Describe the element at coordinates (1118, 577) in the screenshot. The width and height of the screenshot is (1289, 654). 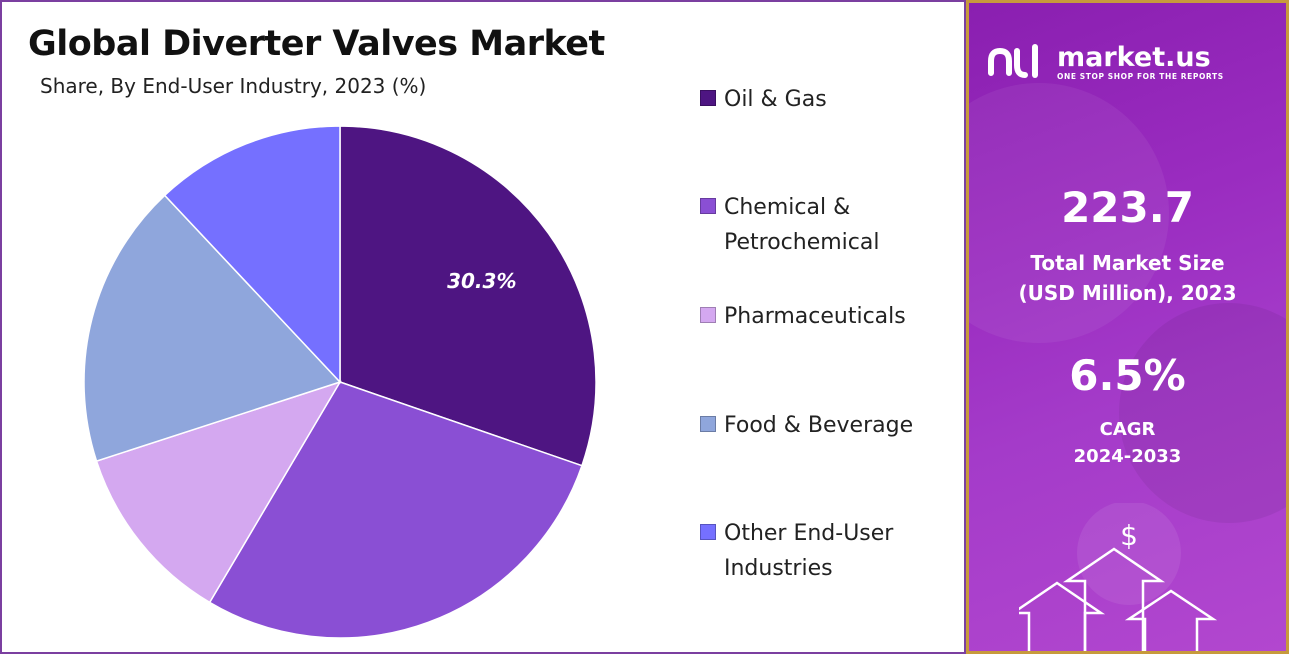
I see `growth-arrows-icon: $` at that location.